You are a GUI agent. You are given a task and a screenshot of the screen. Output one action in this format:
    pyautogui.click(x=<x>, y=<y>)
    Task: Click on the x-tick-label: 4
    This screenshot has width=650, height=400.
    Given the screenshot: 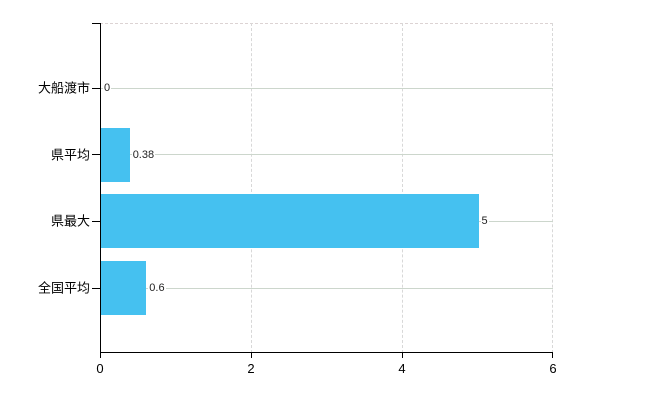 What is the action you would take?
    pyautogui.click(x=402, y=368)
    